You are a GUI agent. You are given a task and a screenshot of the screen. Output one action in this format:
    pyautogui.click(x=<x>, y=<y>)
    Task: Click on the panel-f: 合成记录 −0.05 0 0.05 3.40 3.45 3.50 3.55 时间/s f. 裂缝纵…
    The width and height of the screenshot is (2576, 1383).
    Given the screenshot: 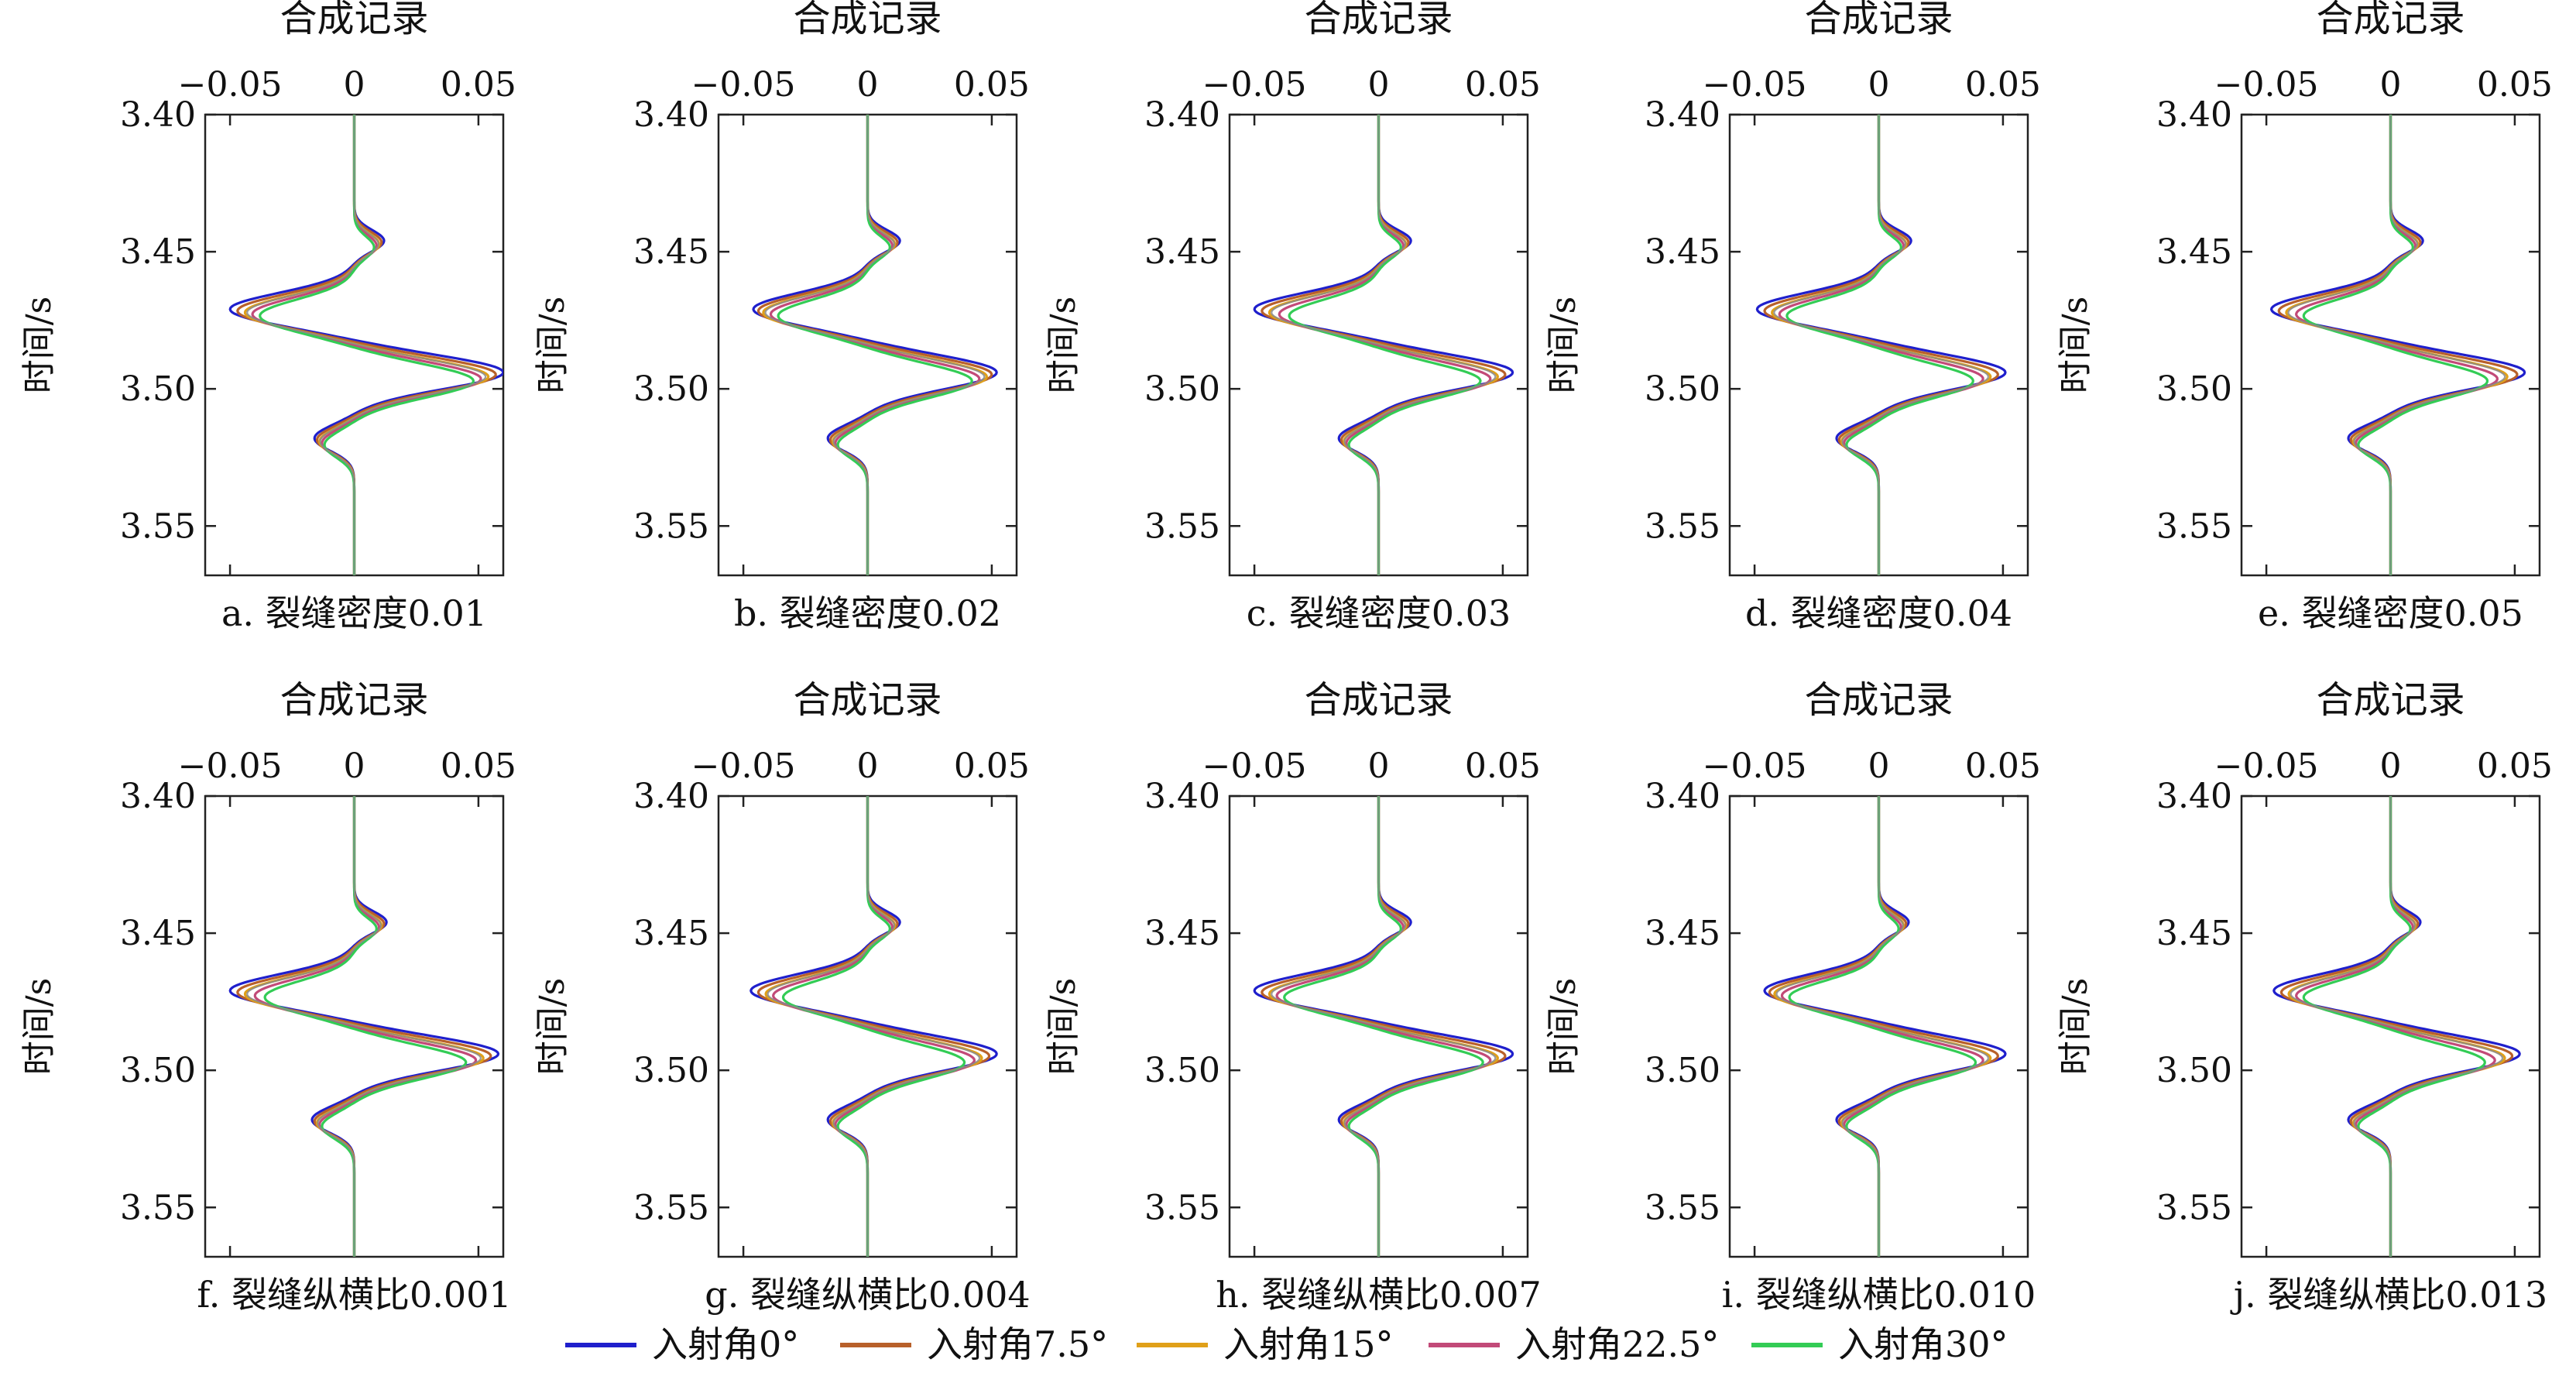 What is the action you would take?
    pyautogui.click(x=267, y=997)
    